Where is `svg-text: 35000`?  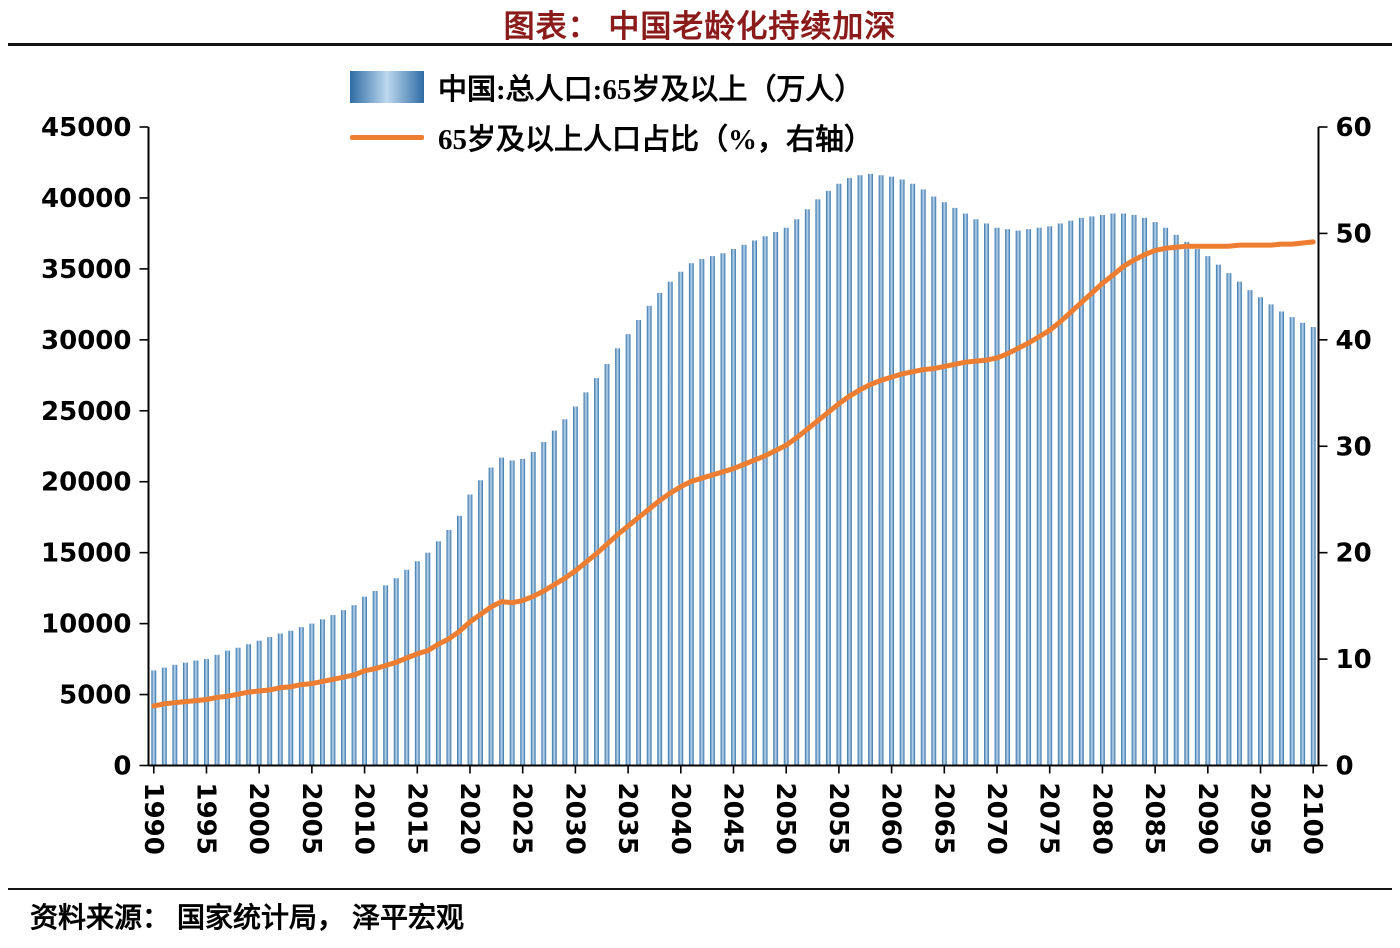
svg-text: 35000 is located at coordinates (86, 270).